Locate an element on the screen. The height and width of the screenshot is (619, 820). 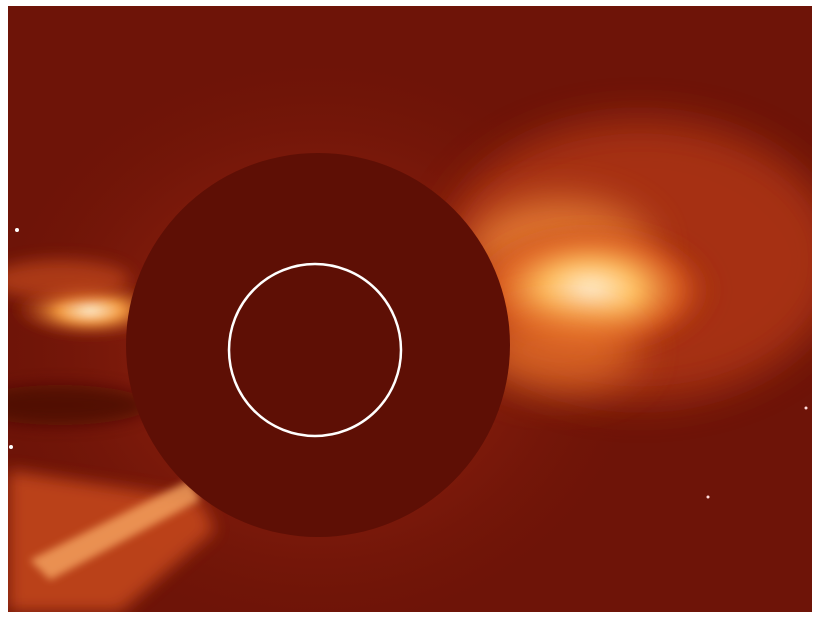
lower-left-ray is located at coordinates (115, 530).